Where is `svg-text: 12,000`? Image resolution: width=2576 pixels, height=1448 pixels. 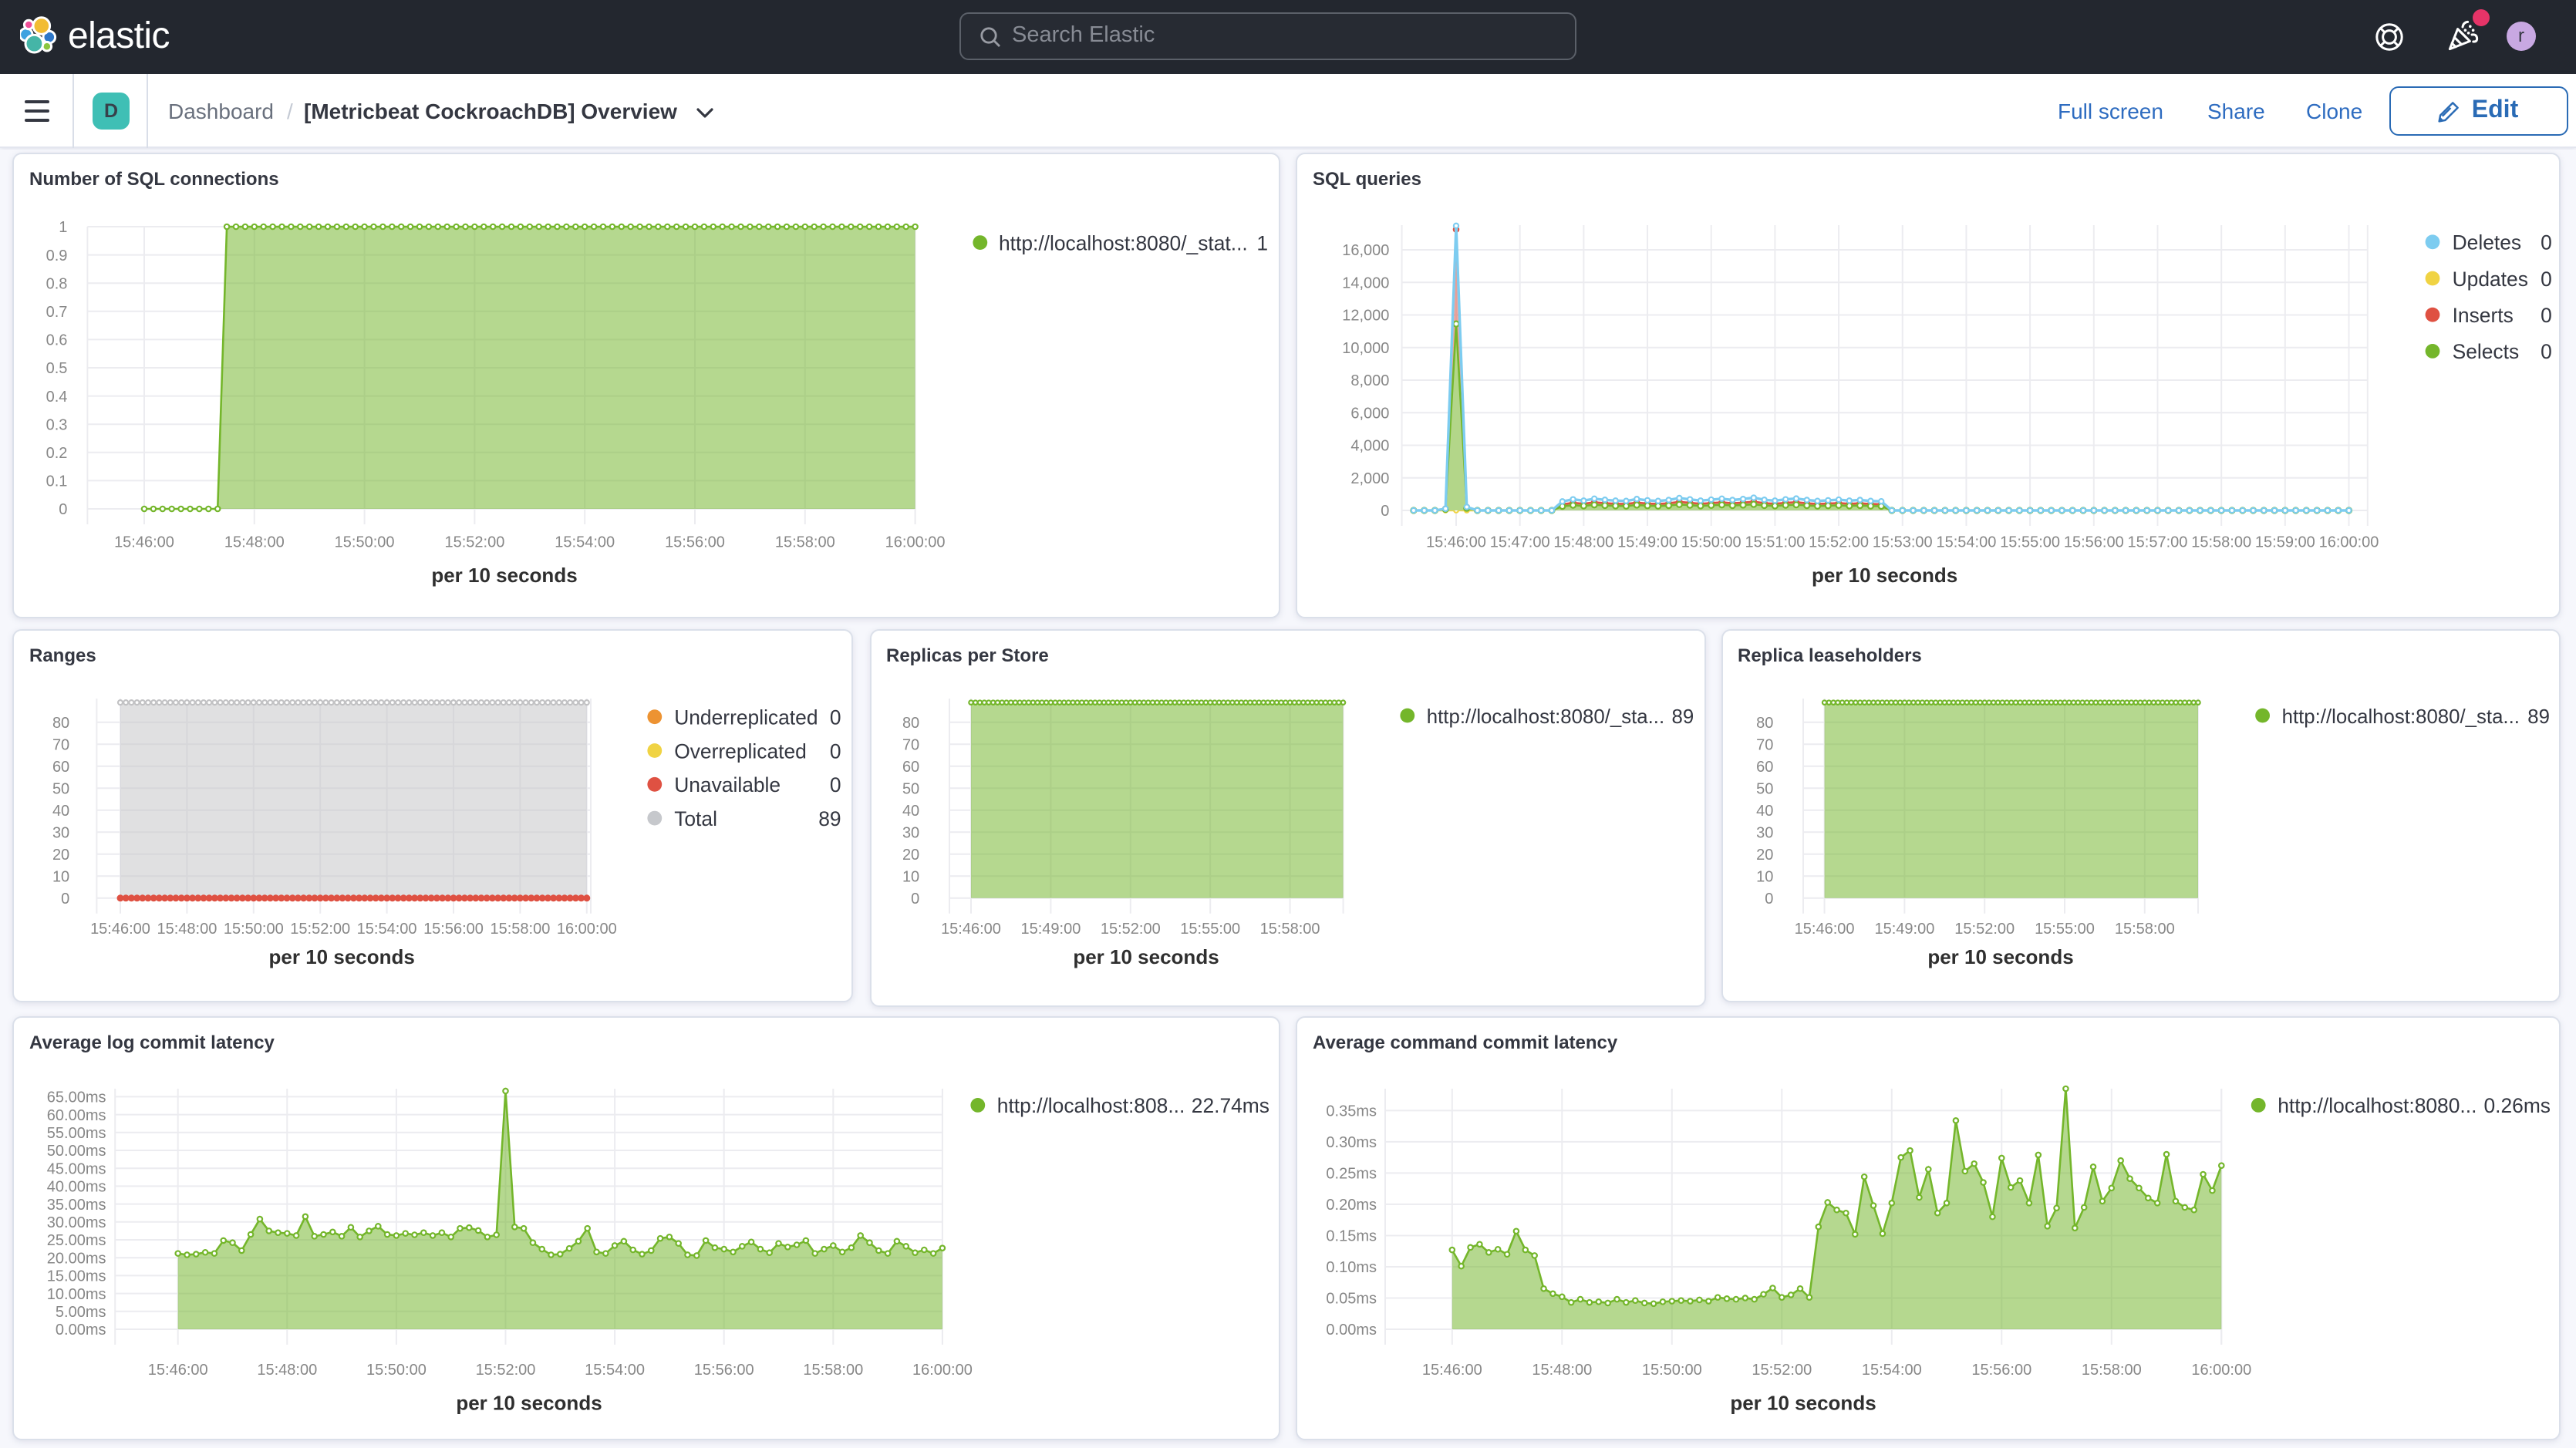
svg-text: 12,000 is located at coordinates (1365, 316).